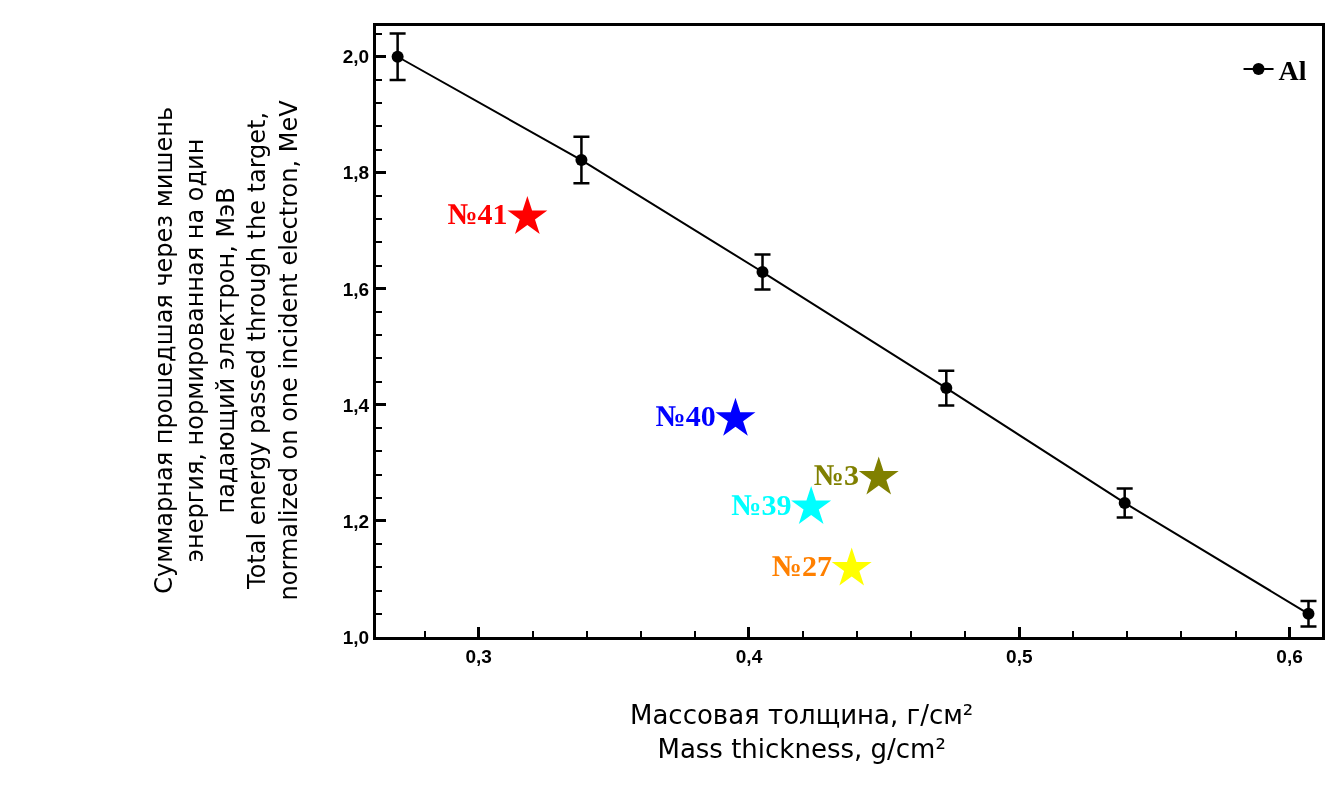 Image resolution: width=1331 pixels, height=792 pixels. What do you see at coordinates (1019, 656) in the screenshot?
I see `x-tick-label: 0,5` at bounding box center [1019, 656].